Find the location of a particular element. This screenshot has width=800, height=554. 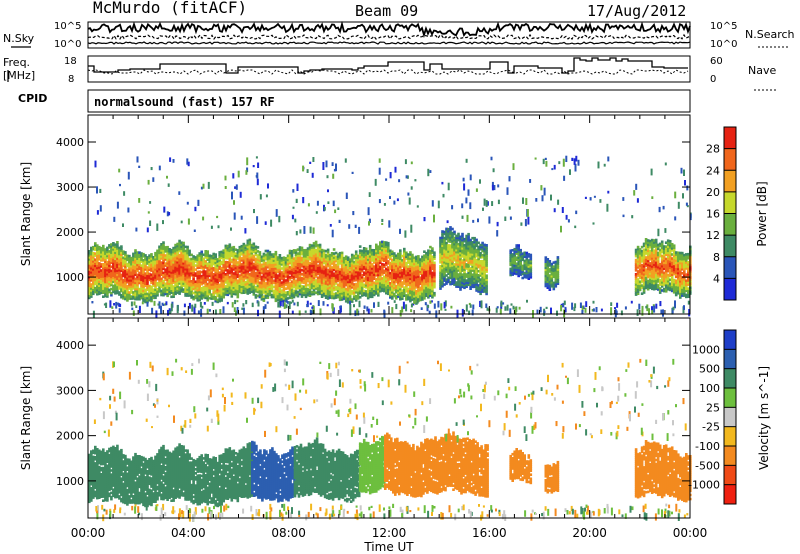

noise-right-tick-top: 10^5 is located at coordinates (723, 26).